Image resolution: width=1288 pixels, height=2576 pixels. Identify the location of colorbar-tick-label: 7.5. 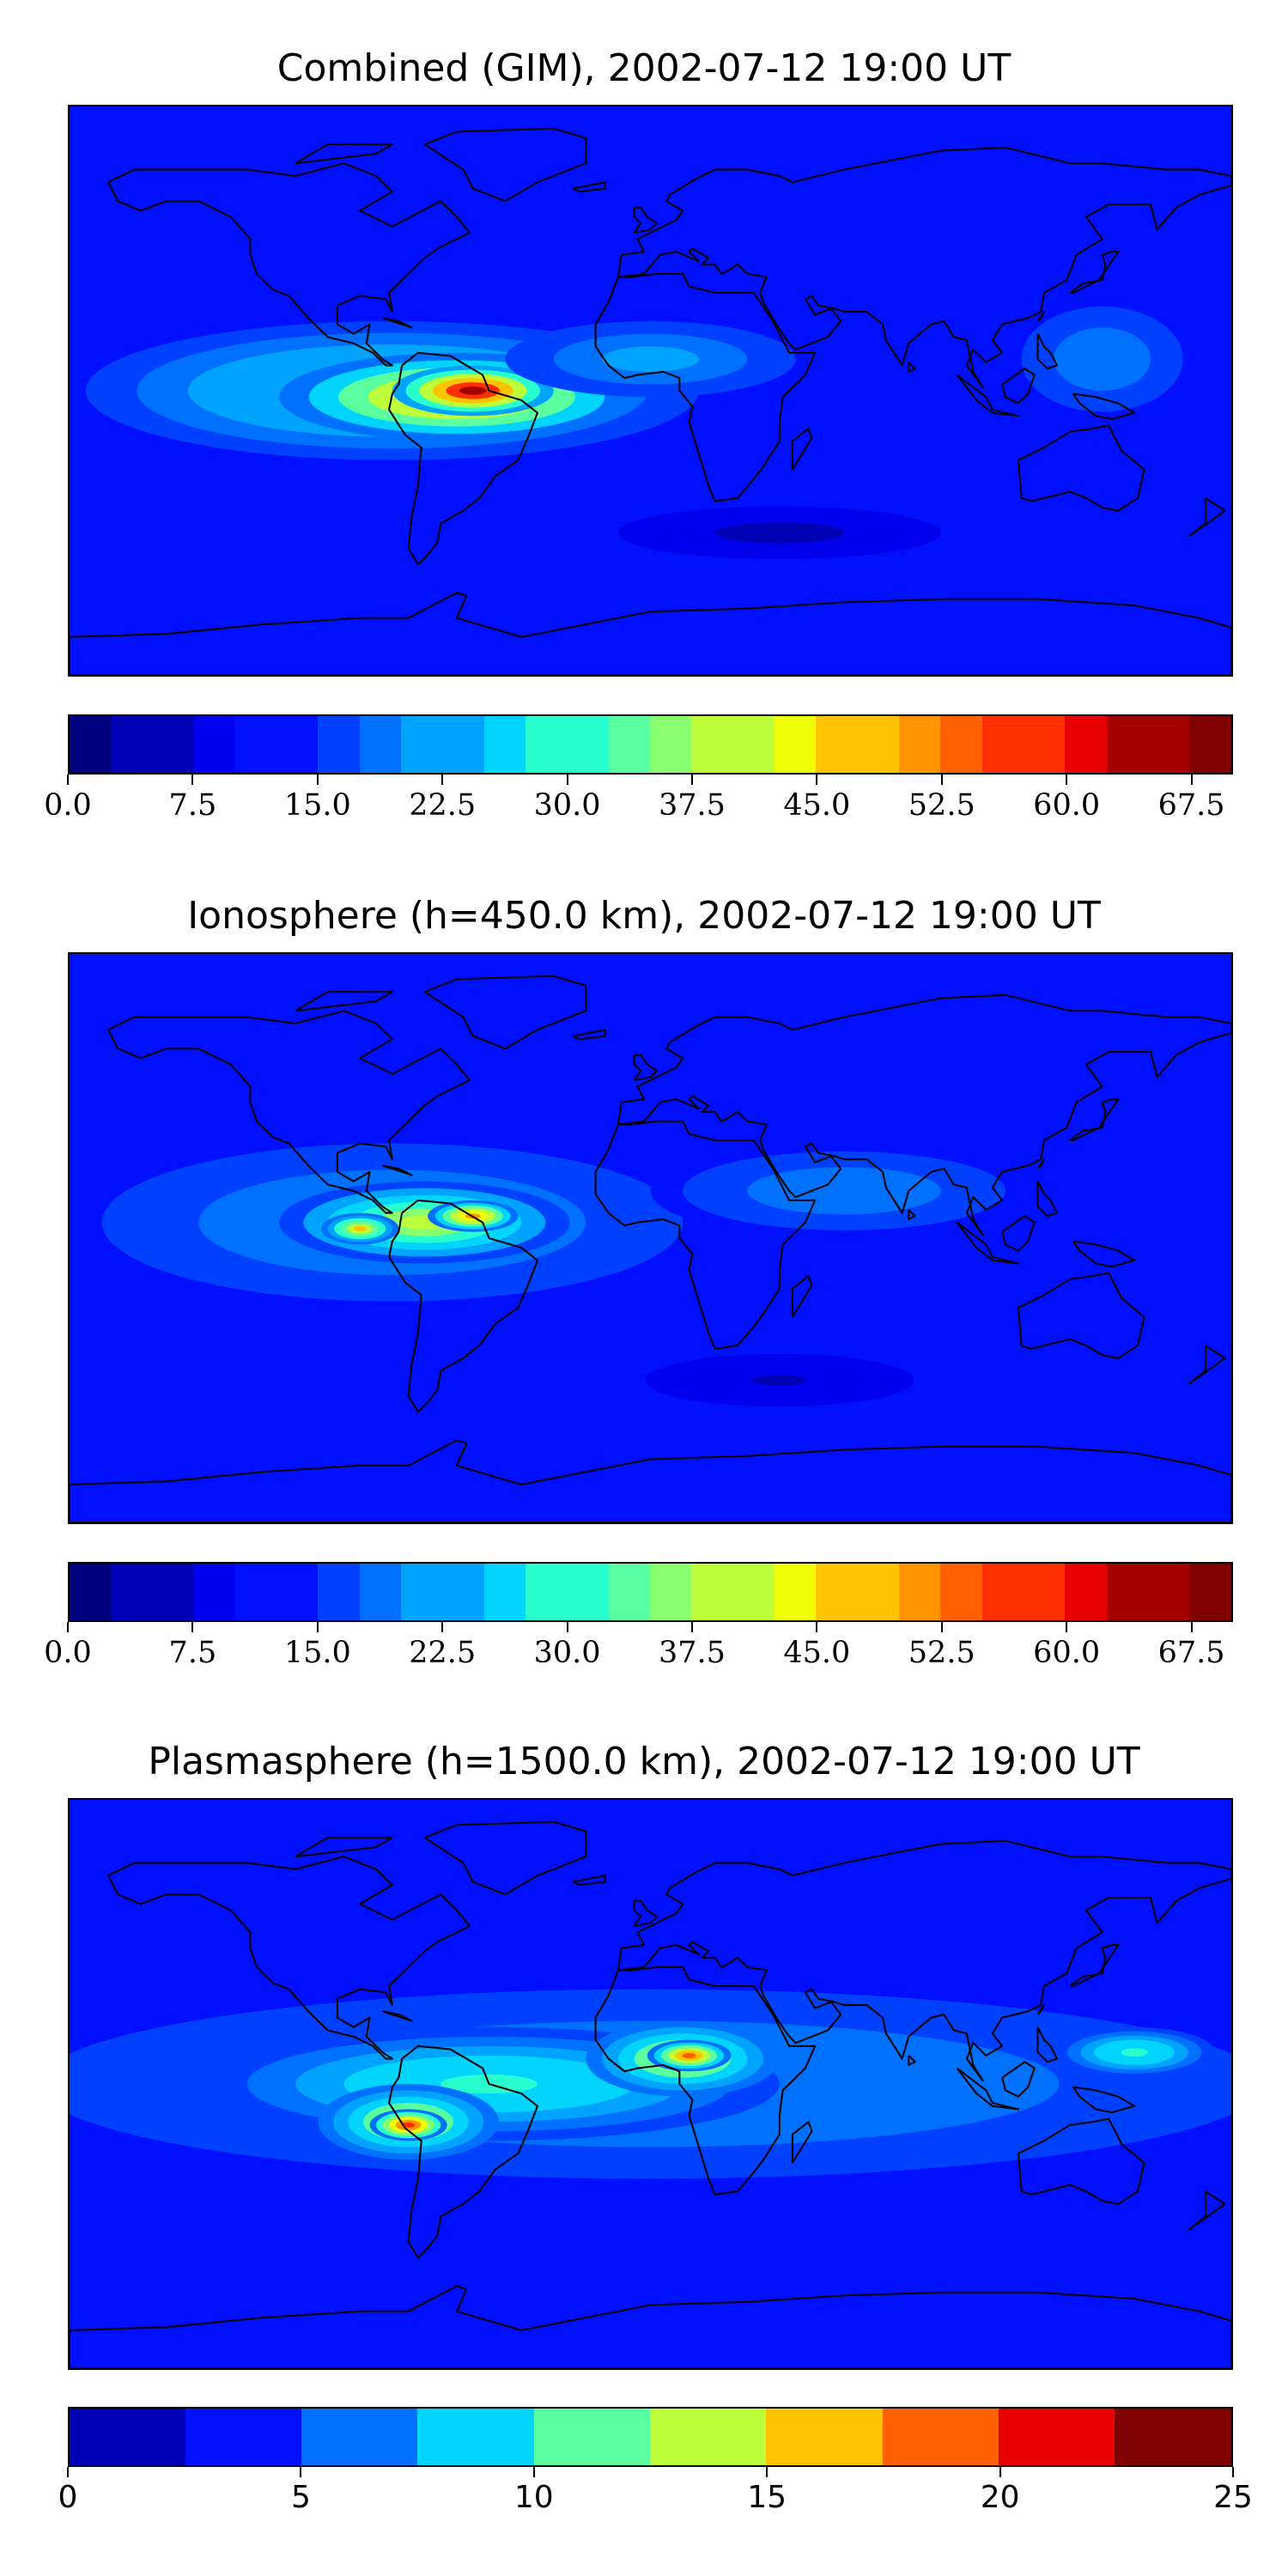
(192, 1653).